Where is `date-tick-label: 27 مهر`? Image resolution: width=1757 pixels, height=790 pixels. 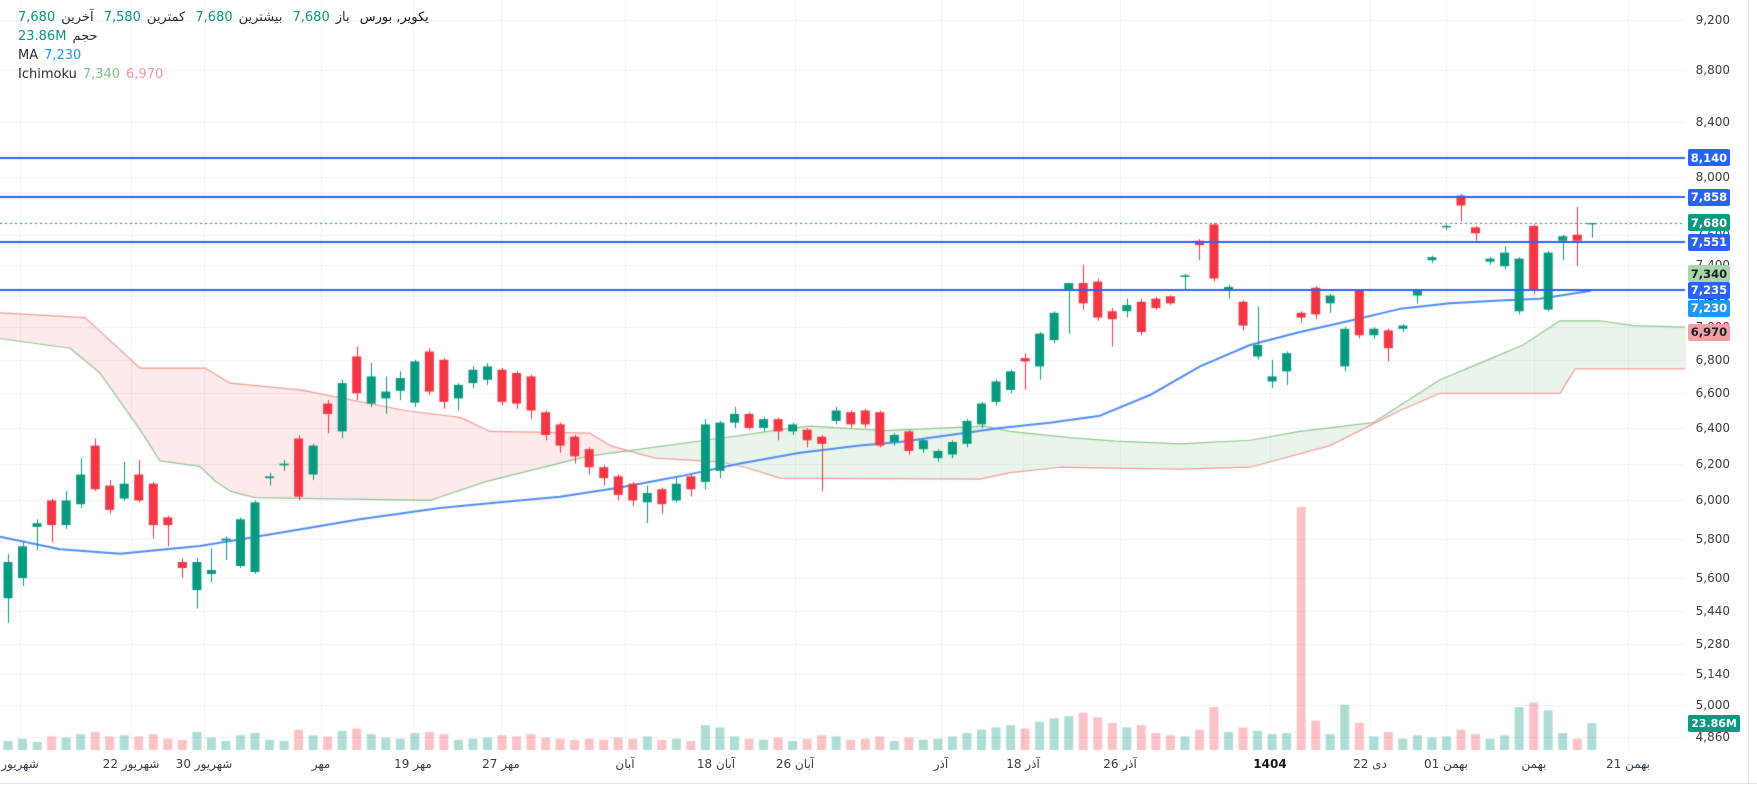
date-tick-label: 27 مهر is located at coordinates (501, 764).